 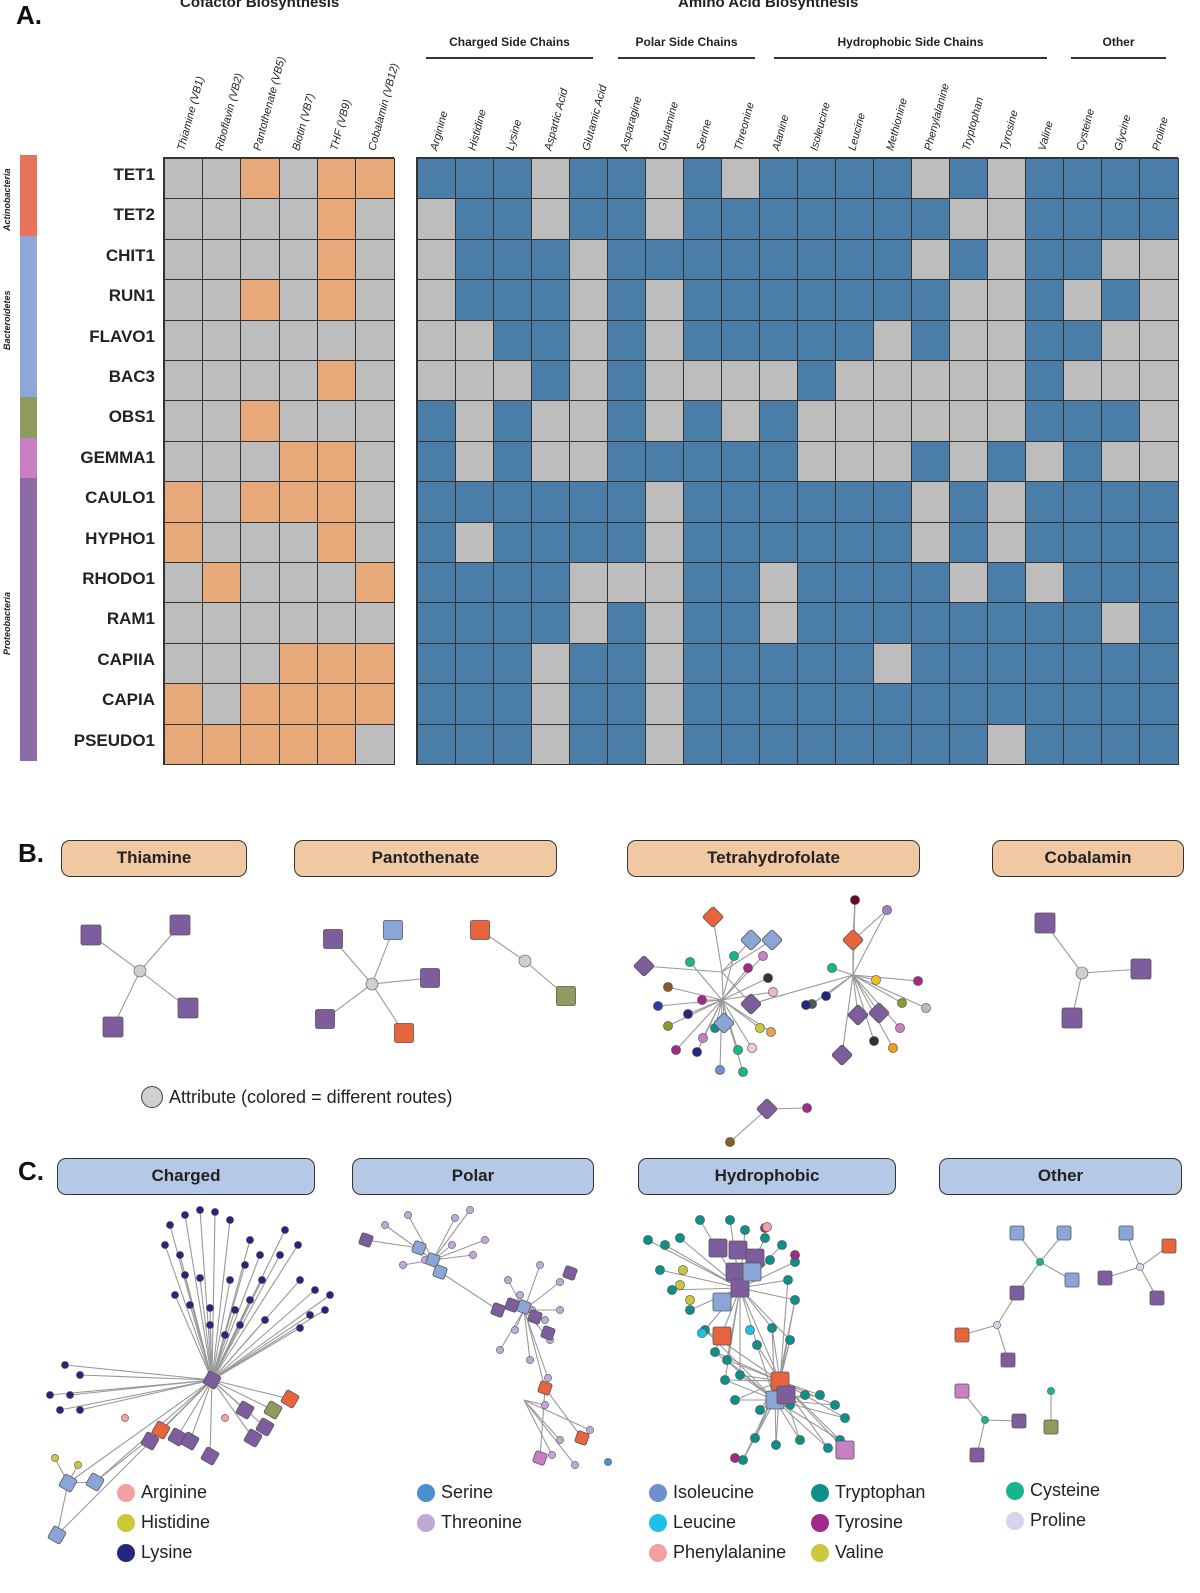 What do you see at coordinates (131, 296) in the screenshot?
I see `row-label: RUN1` at bounding box center [131, 296].